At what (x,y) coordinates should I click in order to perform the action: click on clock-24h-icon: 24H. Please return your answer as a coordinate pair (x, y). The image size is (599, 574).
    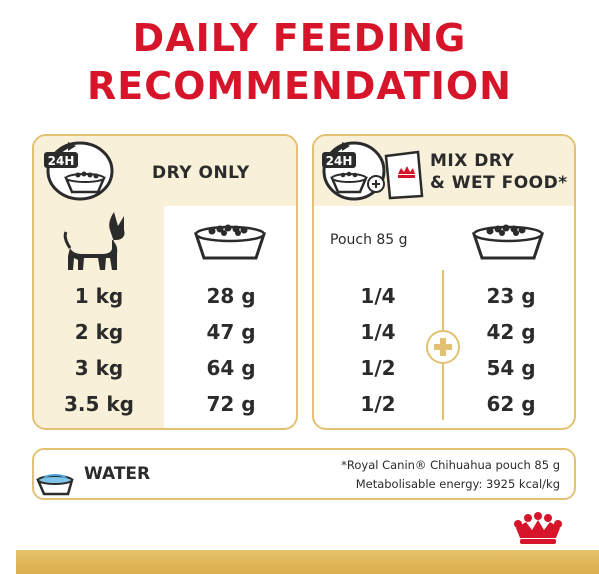
    Looking at the image, I should click on (80, 171).